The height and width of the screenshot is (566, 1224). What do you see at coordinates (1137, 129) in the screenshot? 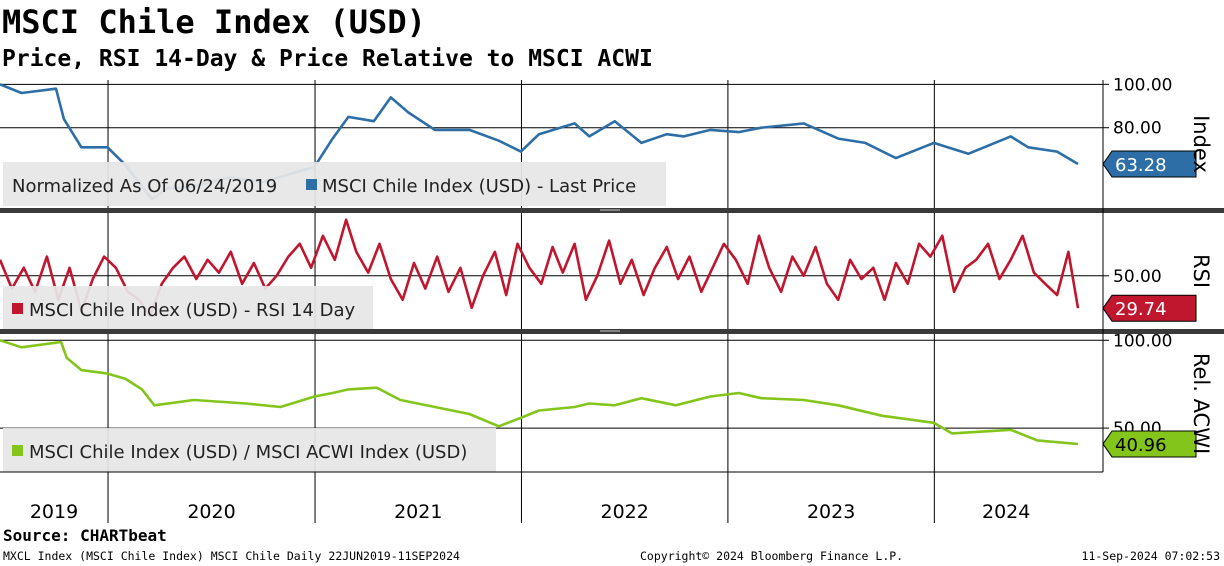
I see `y-tick-label: 80.00` at bounding box center [1137, 129].